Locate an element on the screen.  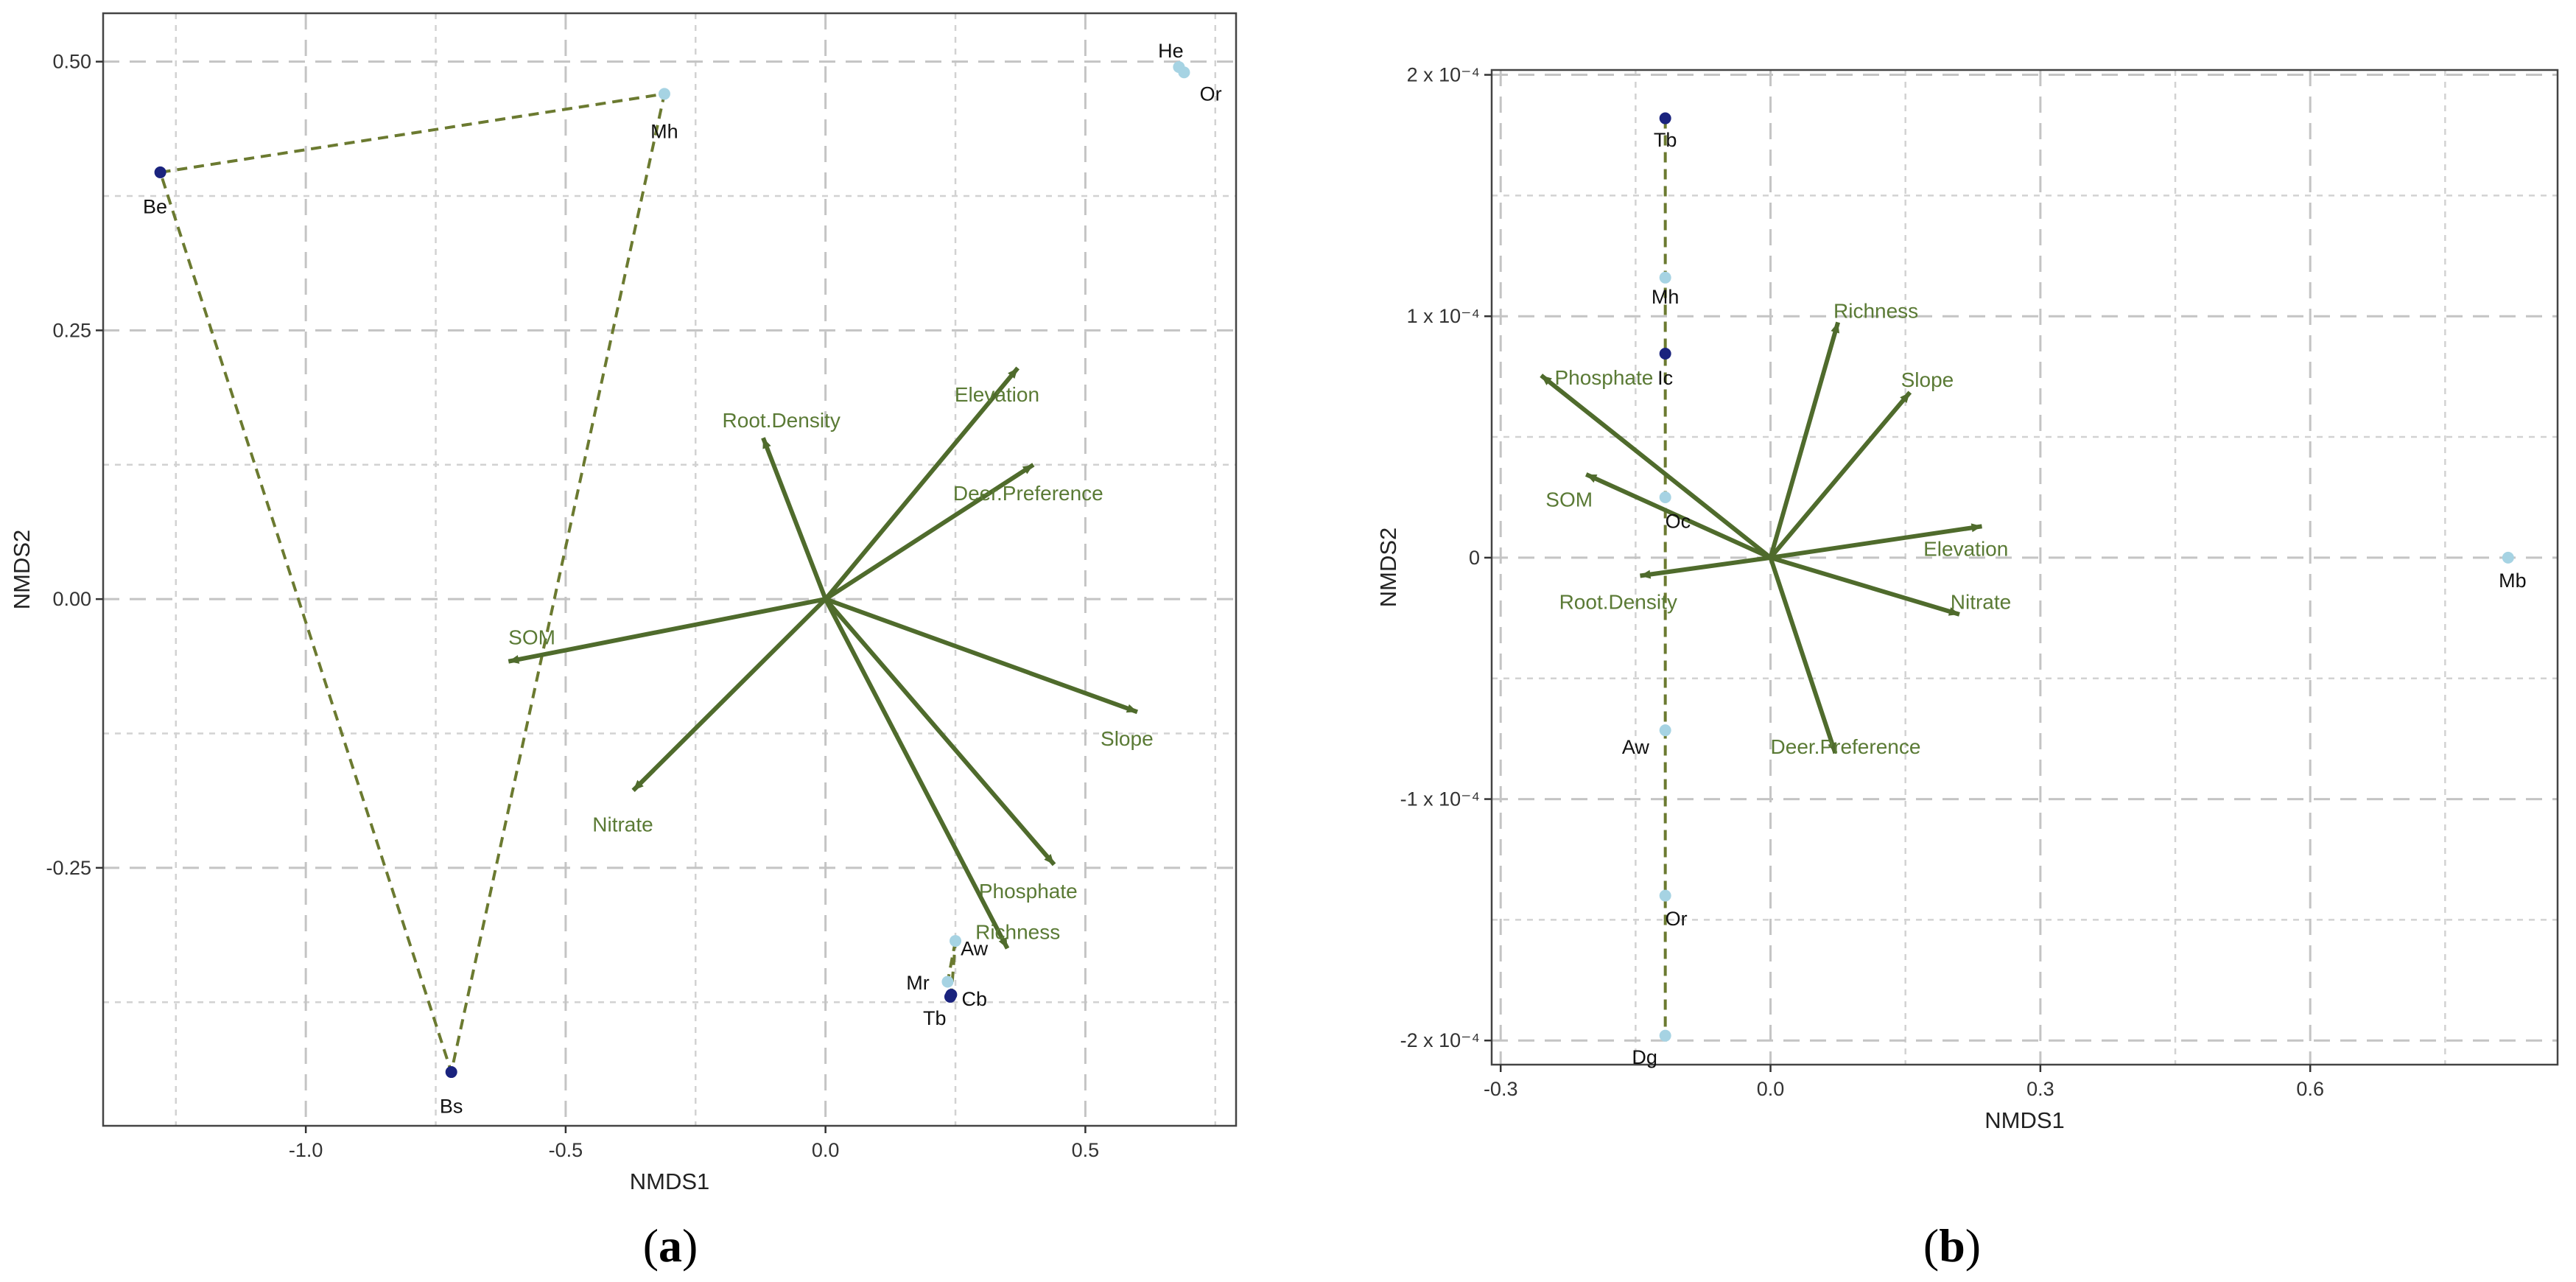
site-label: Oc is located at coordinates (1678, 522).